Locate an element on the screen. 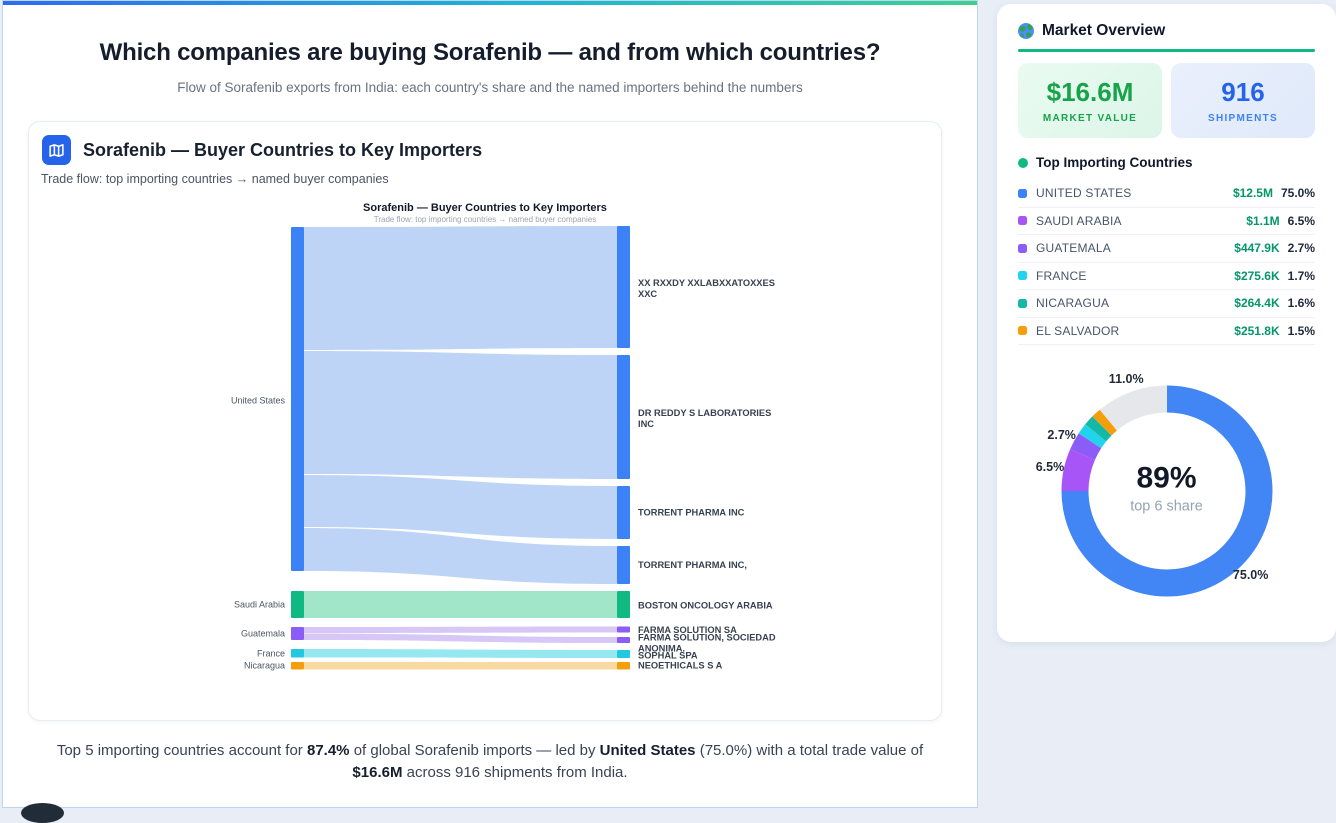 The image size is (1336, 823). country-name: FRANCE is located at coordinates (1061, 275).